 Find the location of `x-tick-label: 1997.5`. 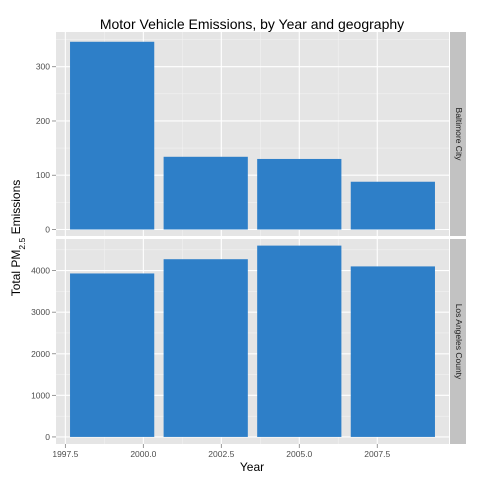

x-tick-label: 1997.5 is located at coordinates (65, 454).